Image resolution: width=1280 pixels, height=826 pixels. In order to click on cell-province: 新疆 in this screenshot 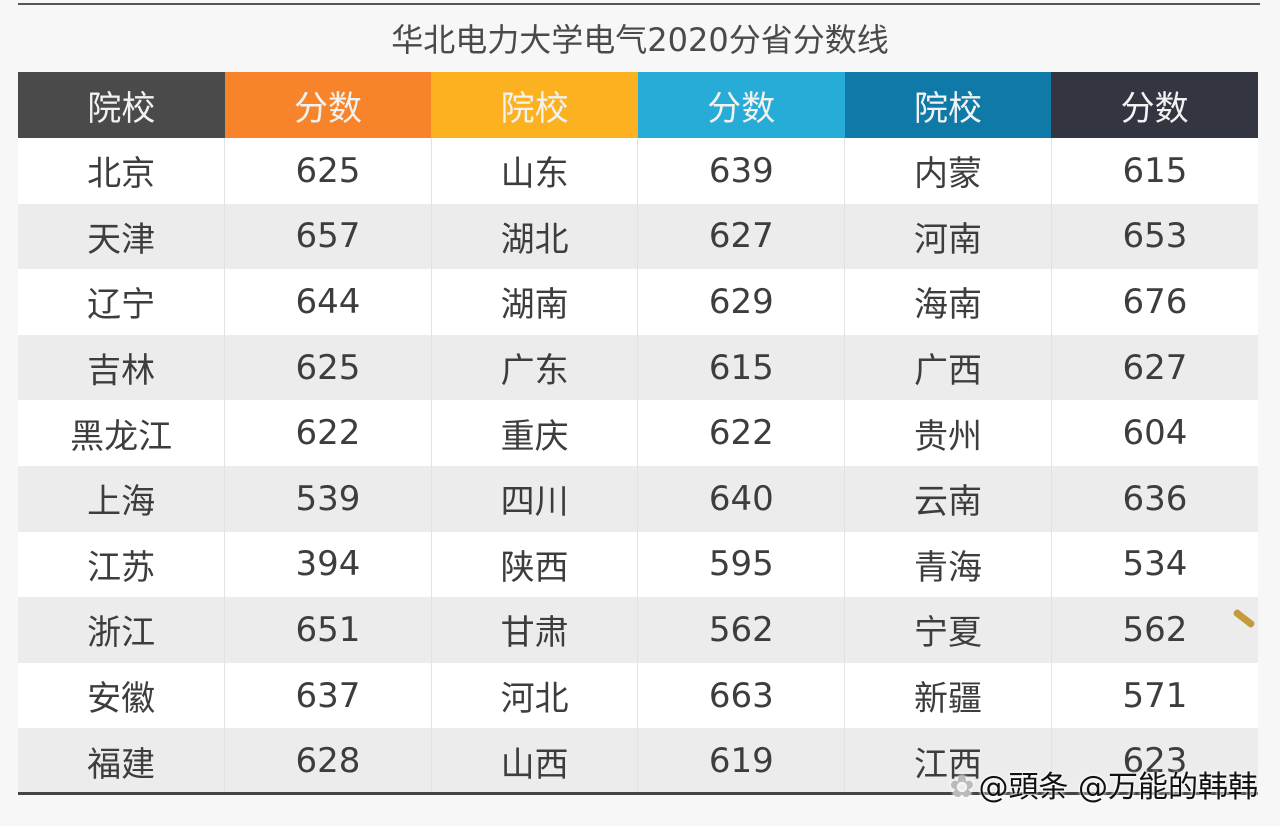, I will do `click(948, 695)`.